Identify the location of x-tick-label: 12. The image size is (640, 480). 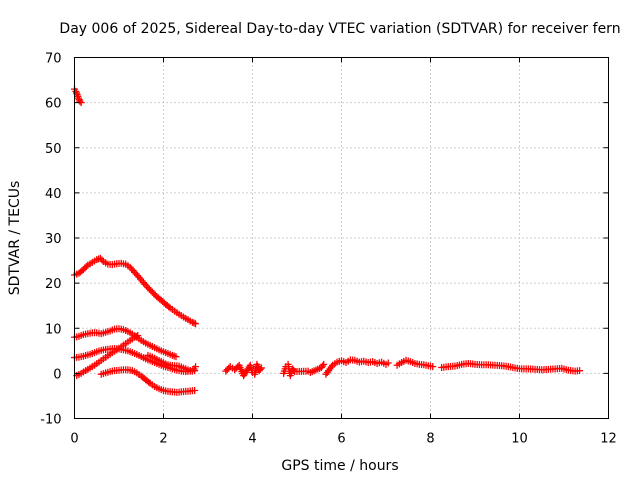
(608, 439).